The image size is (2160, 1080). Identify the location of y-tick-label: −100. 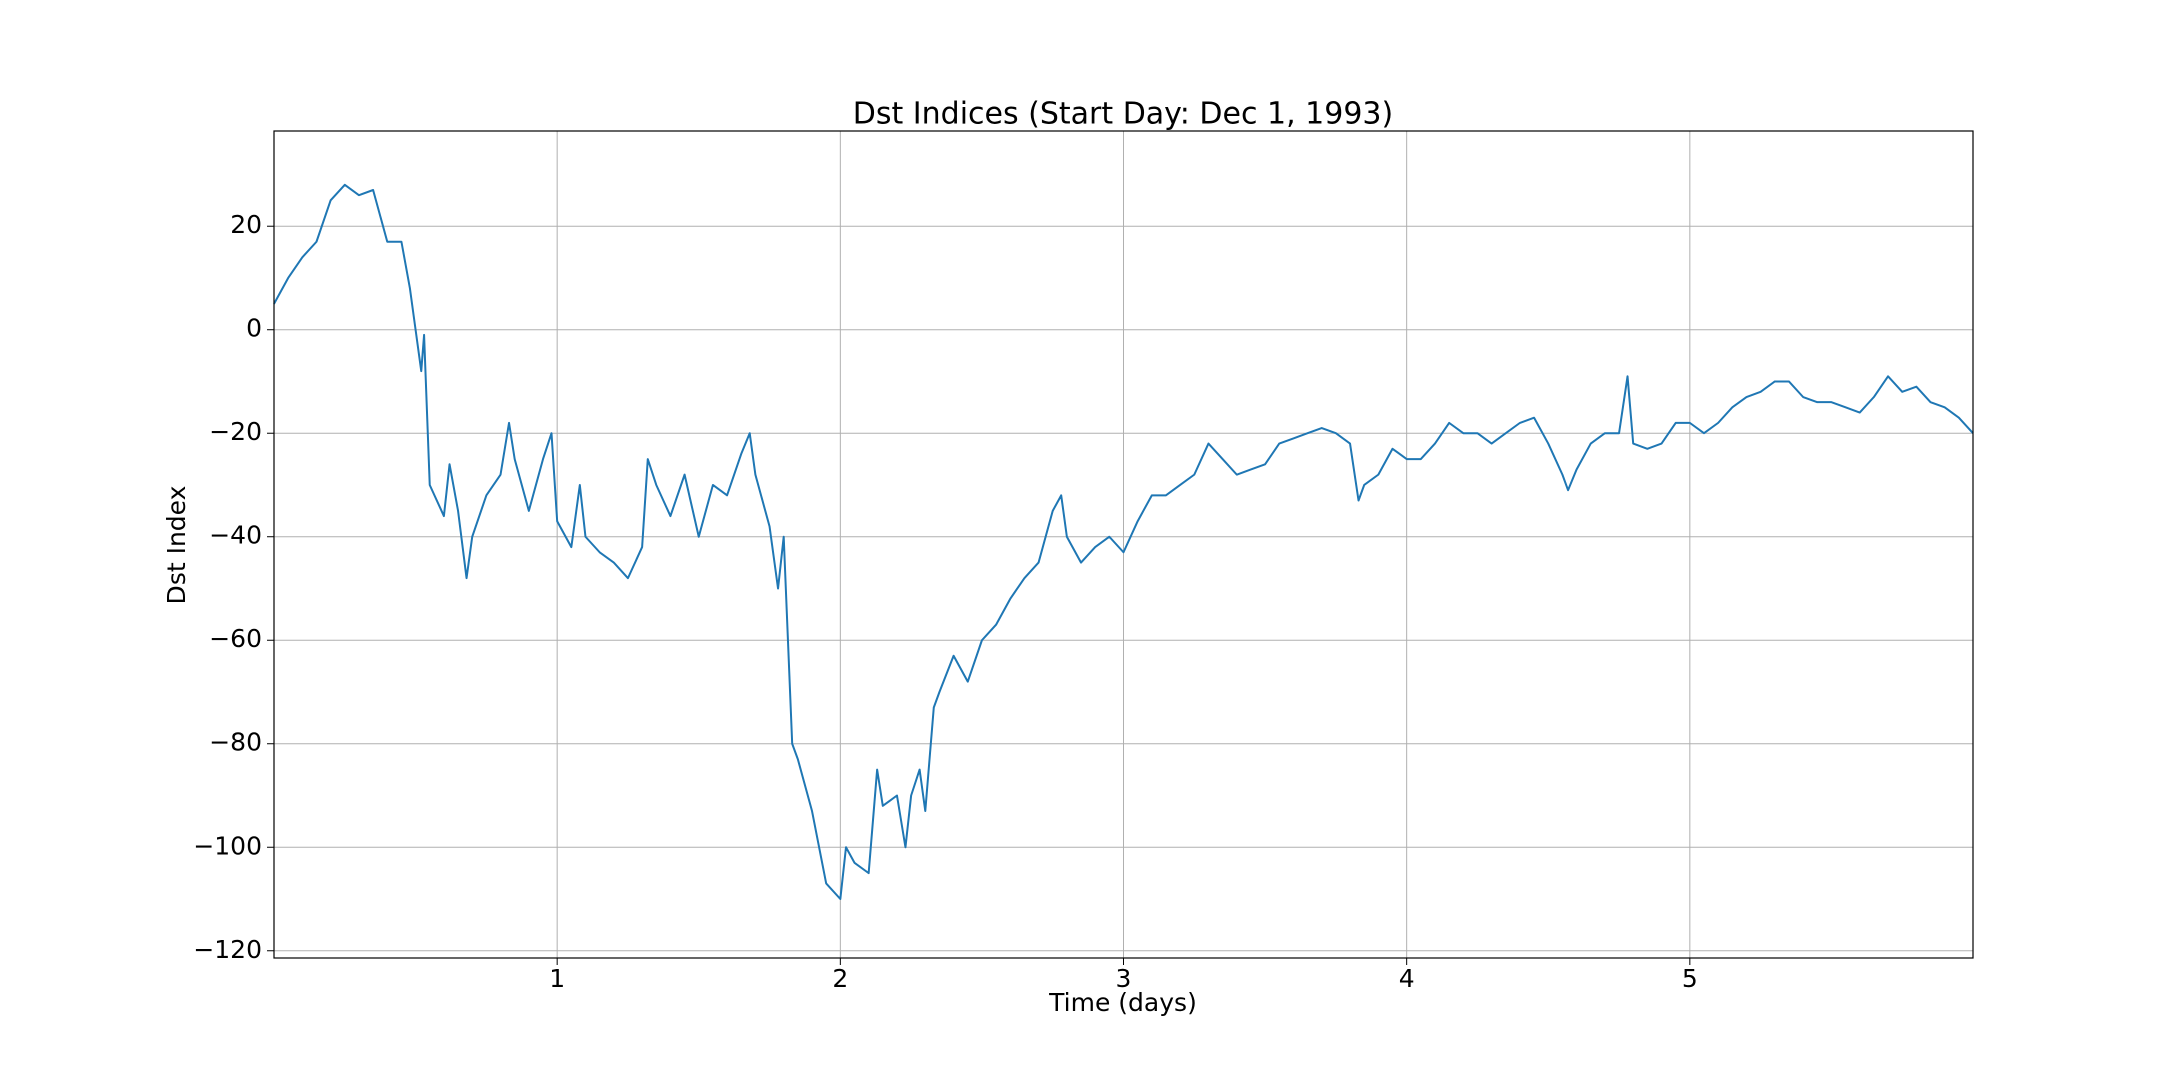
(227, 845).